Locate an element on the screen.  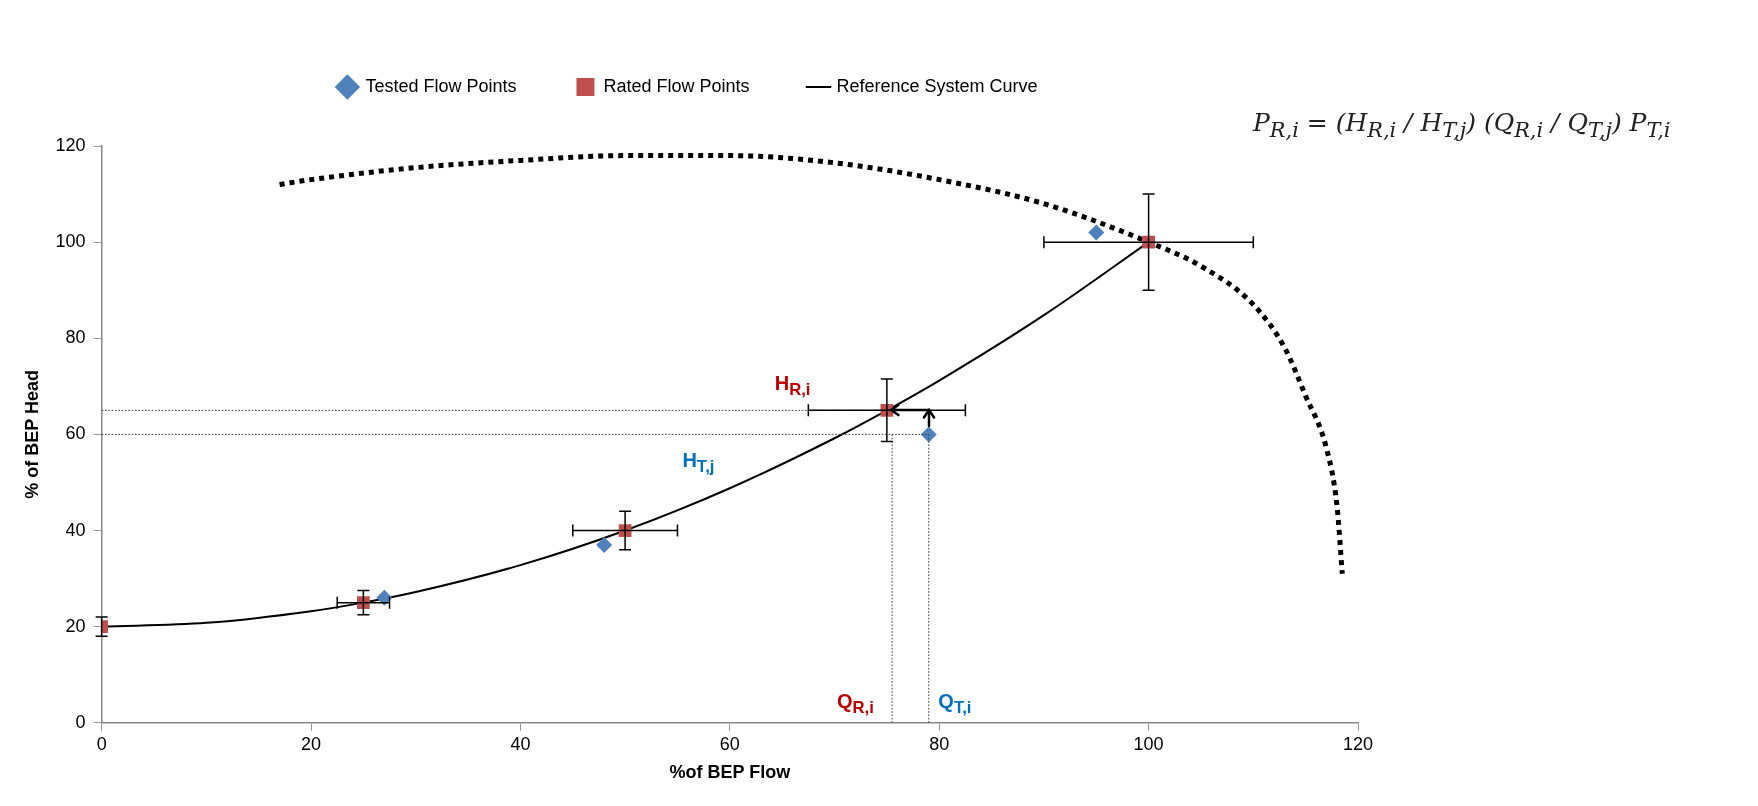
x-tick-label: 40 is located at coordinates (520, 743).